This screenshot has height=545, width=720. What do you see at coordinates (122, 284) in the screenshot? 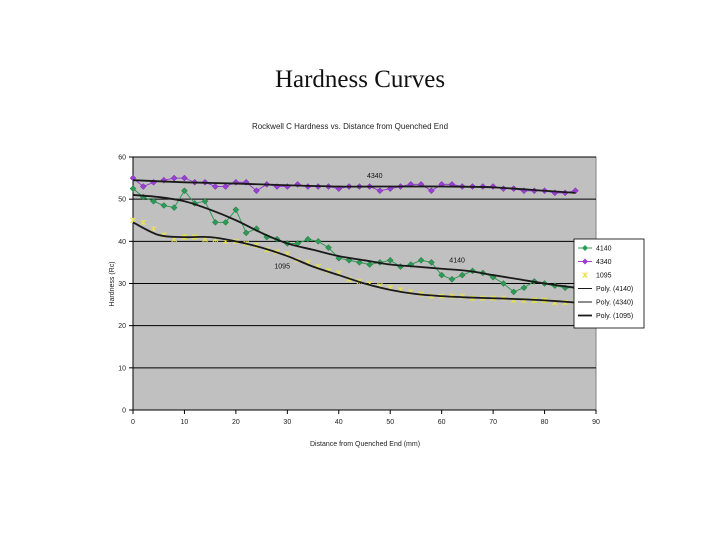
I see `y-tick-label: 30` at bounding box center [122, 284].